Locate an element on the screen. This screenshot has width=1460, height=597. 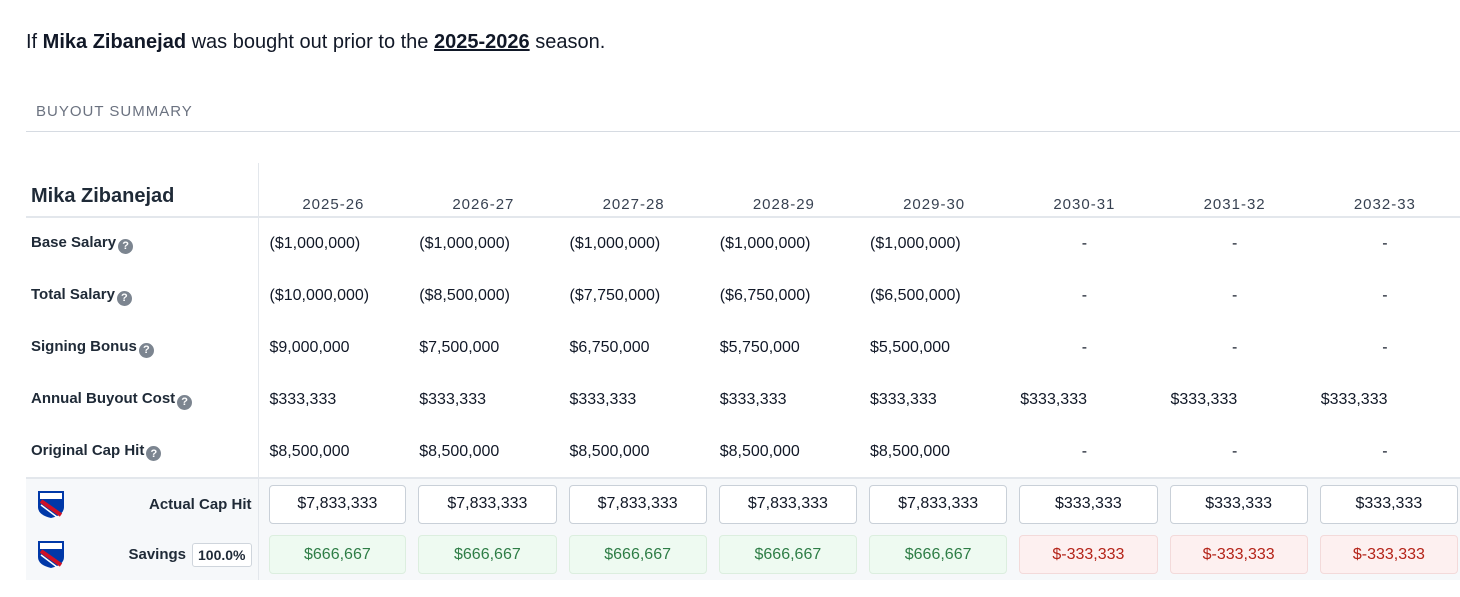
section-title: BUYOUT SUMMARY is located at coordinates (114, 111).